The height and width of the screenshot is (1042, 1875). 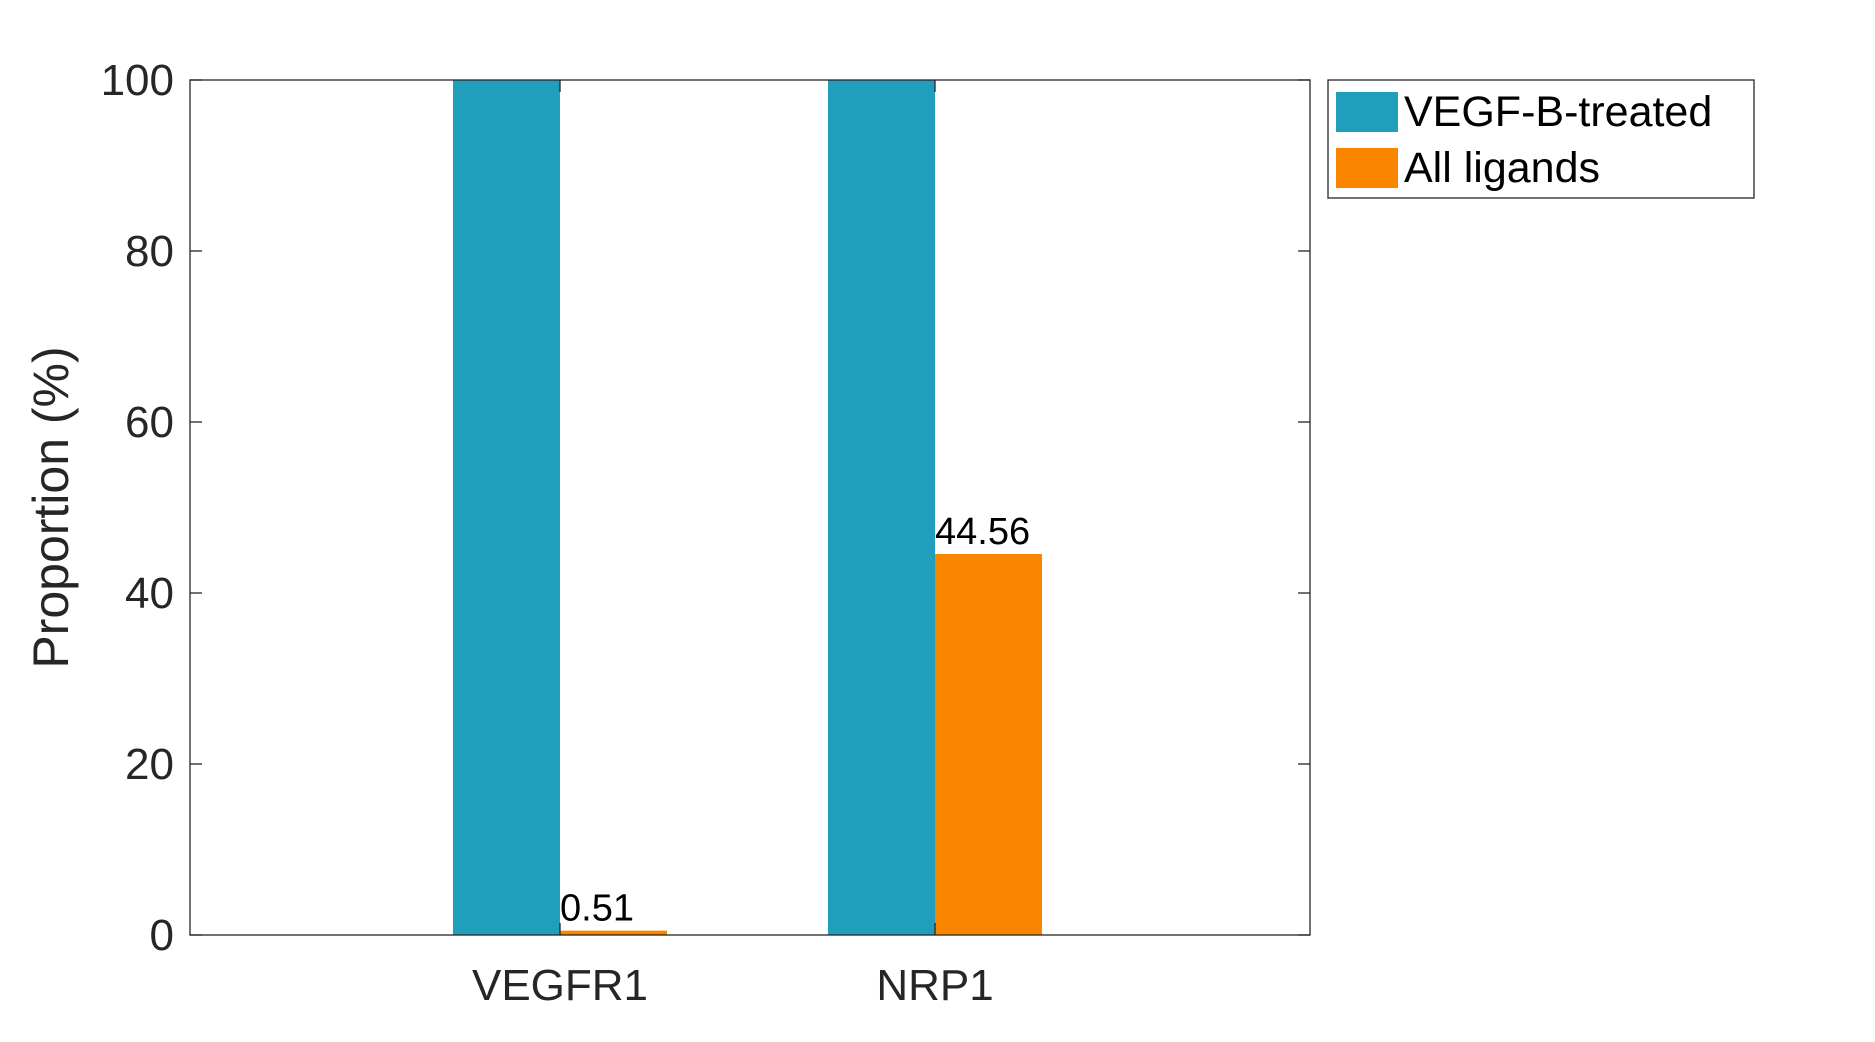 I want to click on legend-swatch-all-ligands, so click(x=1367, y=168).